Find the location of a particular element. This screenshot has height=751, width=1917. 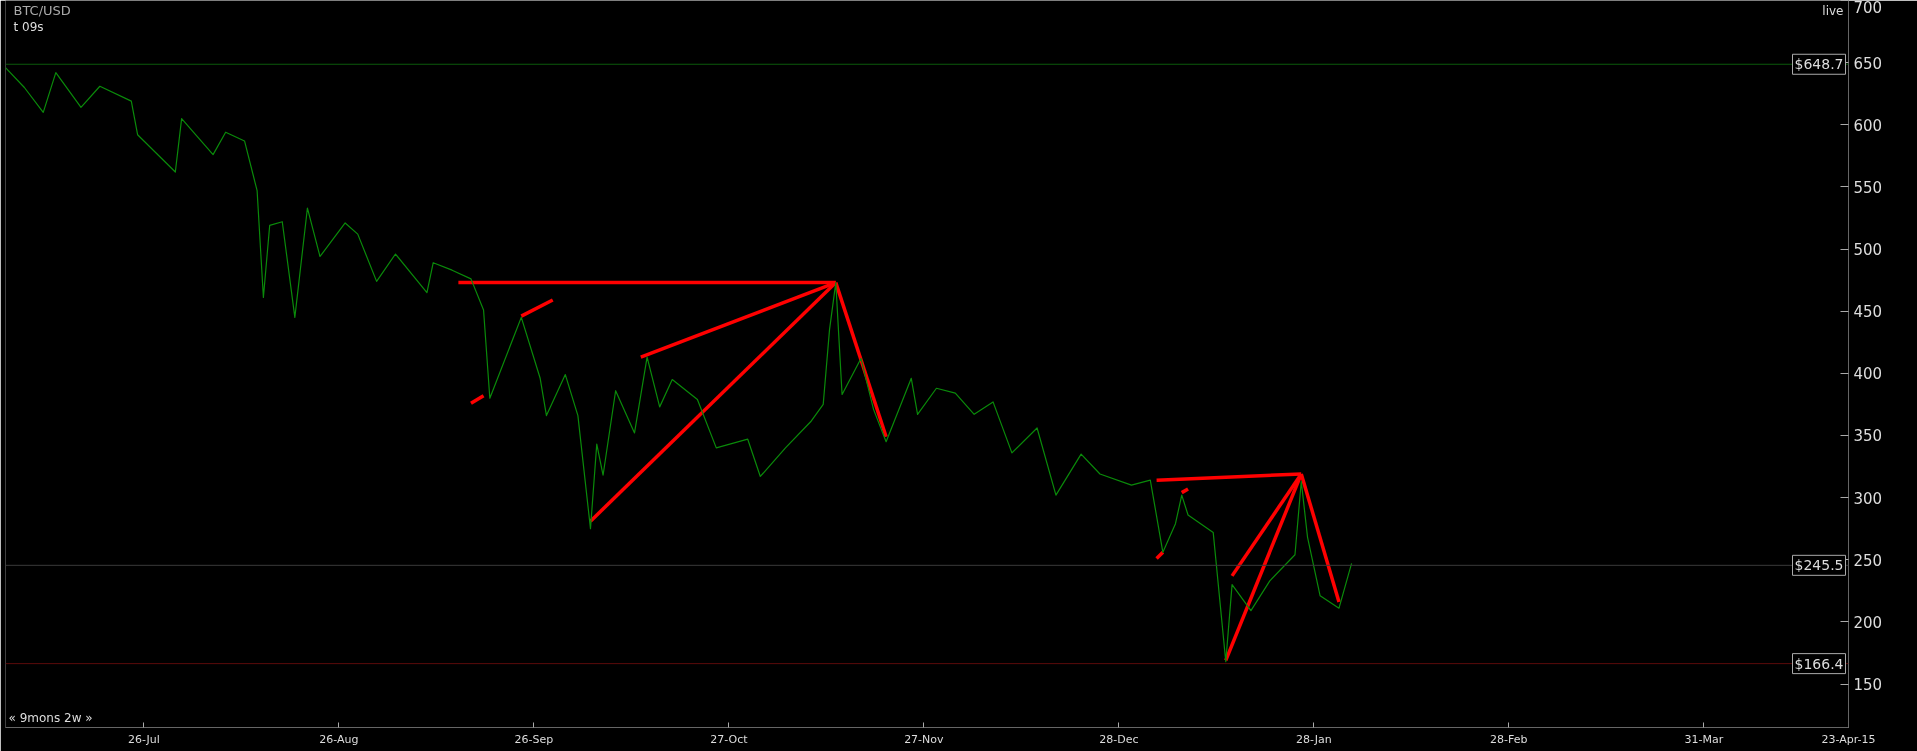

y-tick-label: 150 is located at coordinates (1868, 685).